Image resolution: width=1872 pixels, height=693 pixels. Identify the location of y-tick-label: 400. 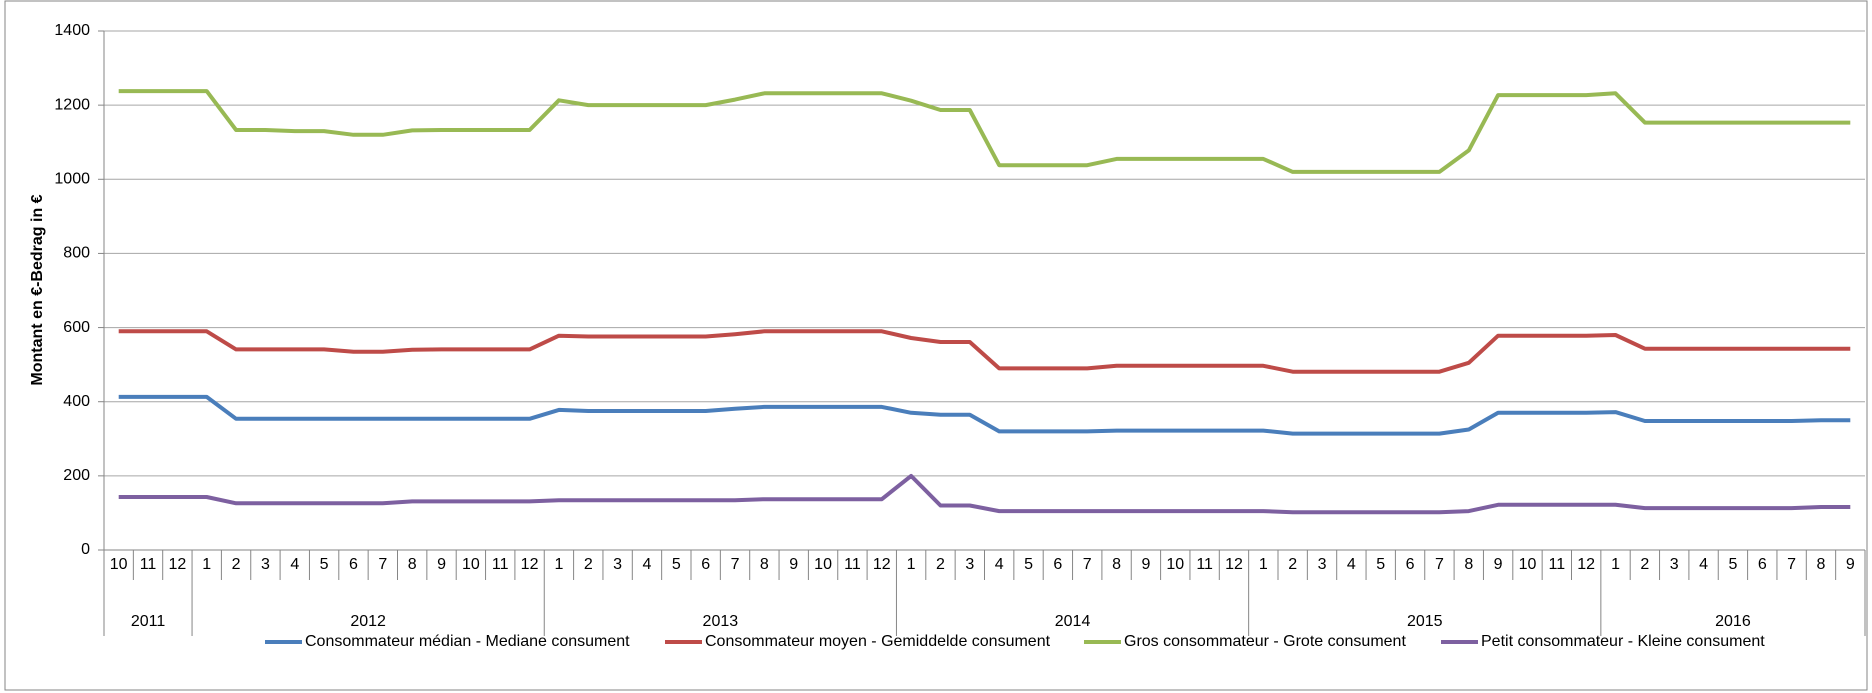
(76, 401).